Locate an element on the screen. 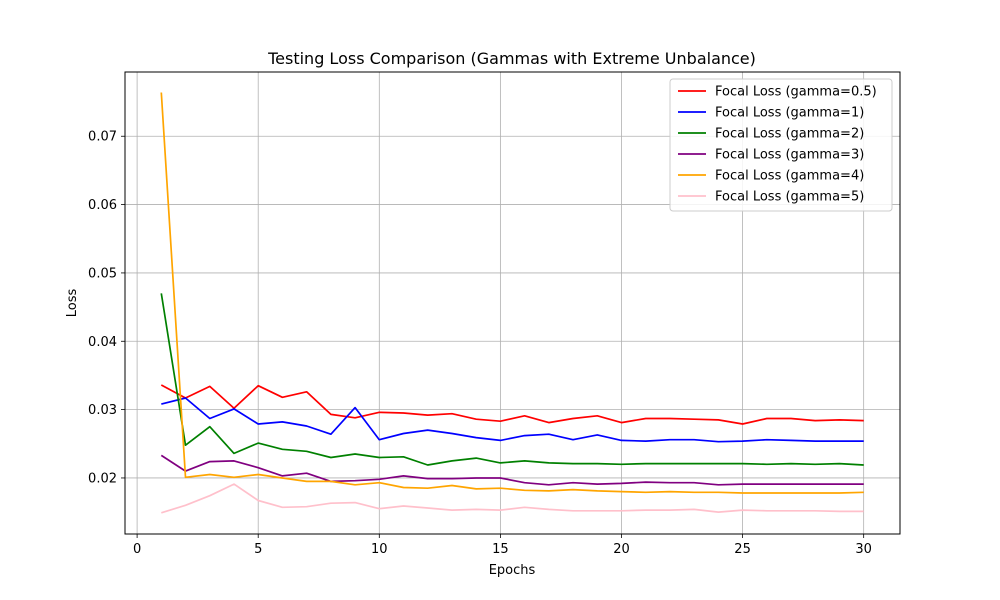 Image resolution: width=1000 pixels, height=600 pixels. legend-label: Focal Loss (gamma=5) is located at coordinates (789, 197).